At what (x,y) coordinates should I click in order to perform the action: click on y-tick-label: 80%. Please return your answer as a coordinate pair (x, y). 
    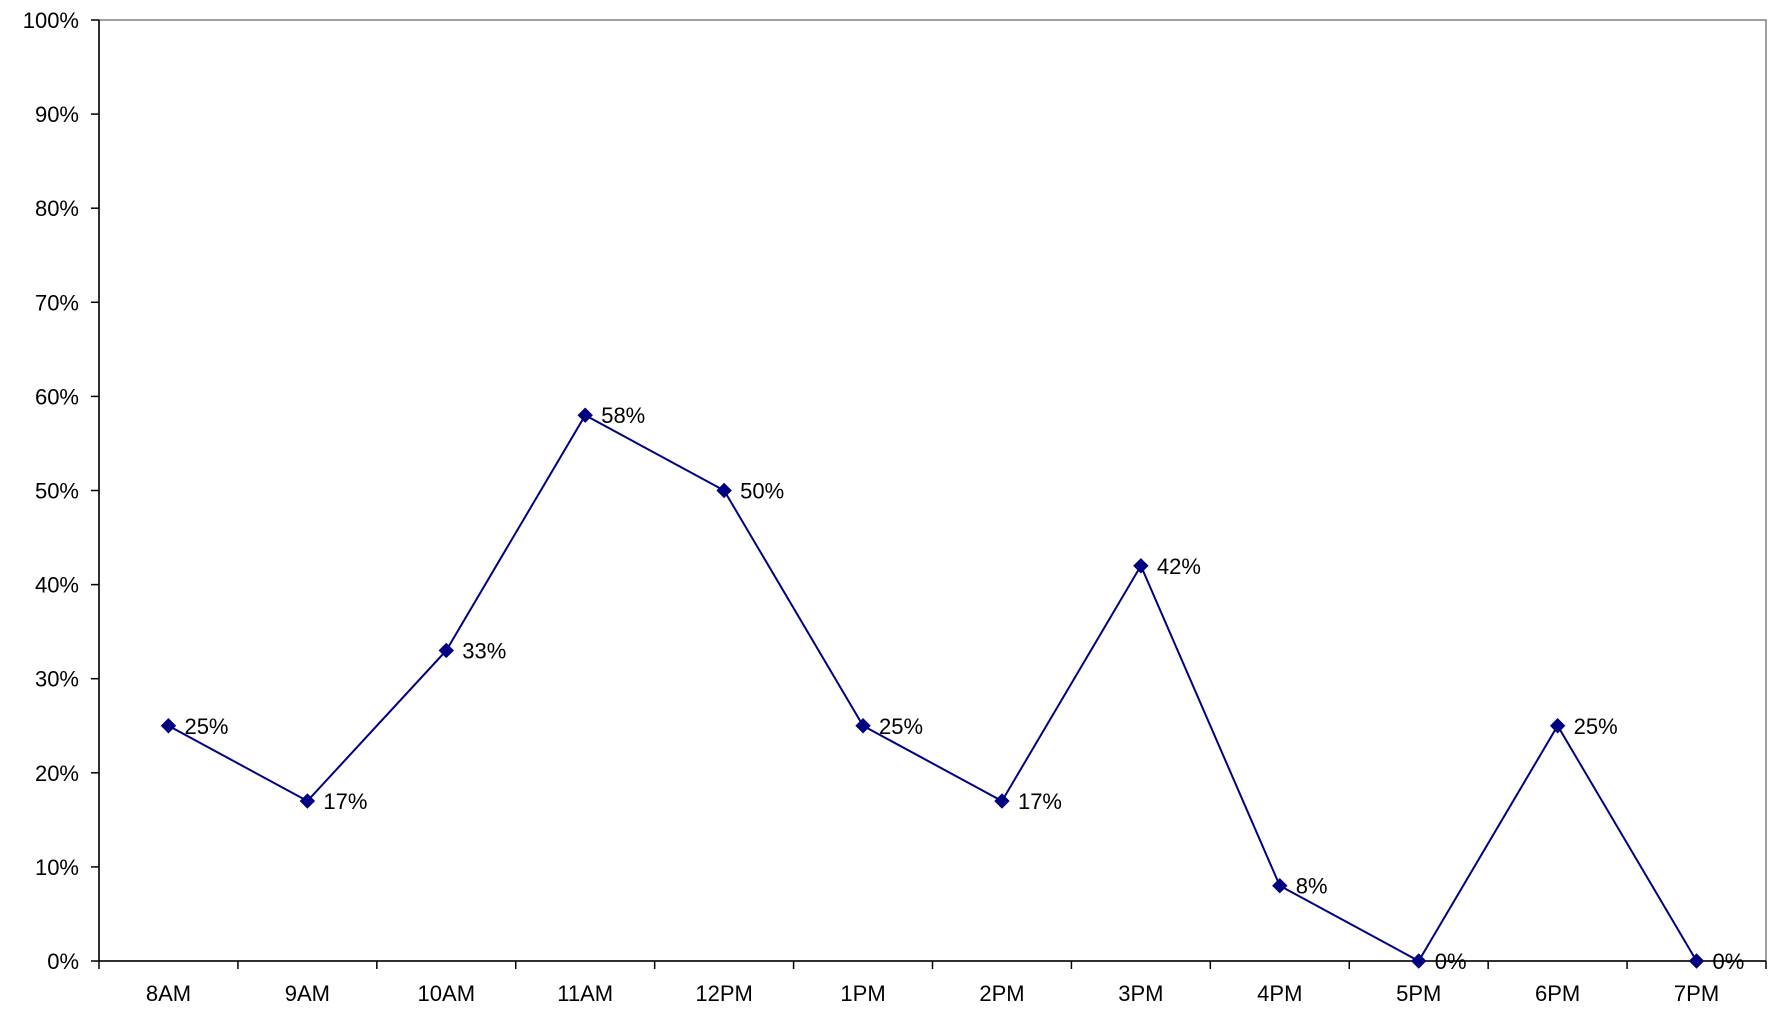
    Looking at the image, I should click on (57, 208).